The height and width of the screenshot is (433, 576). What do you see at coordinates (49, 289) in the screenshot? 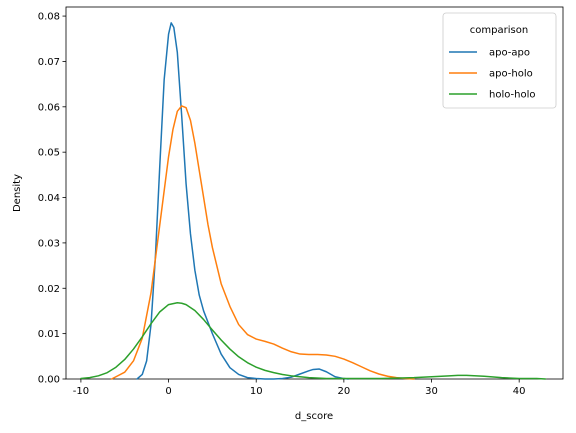
I see `y-tick-label: 0.02` at bounding box center [49, 289].